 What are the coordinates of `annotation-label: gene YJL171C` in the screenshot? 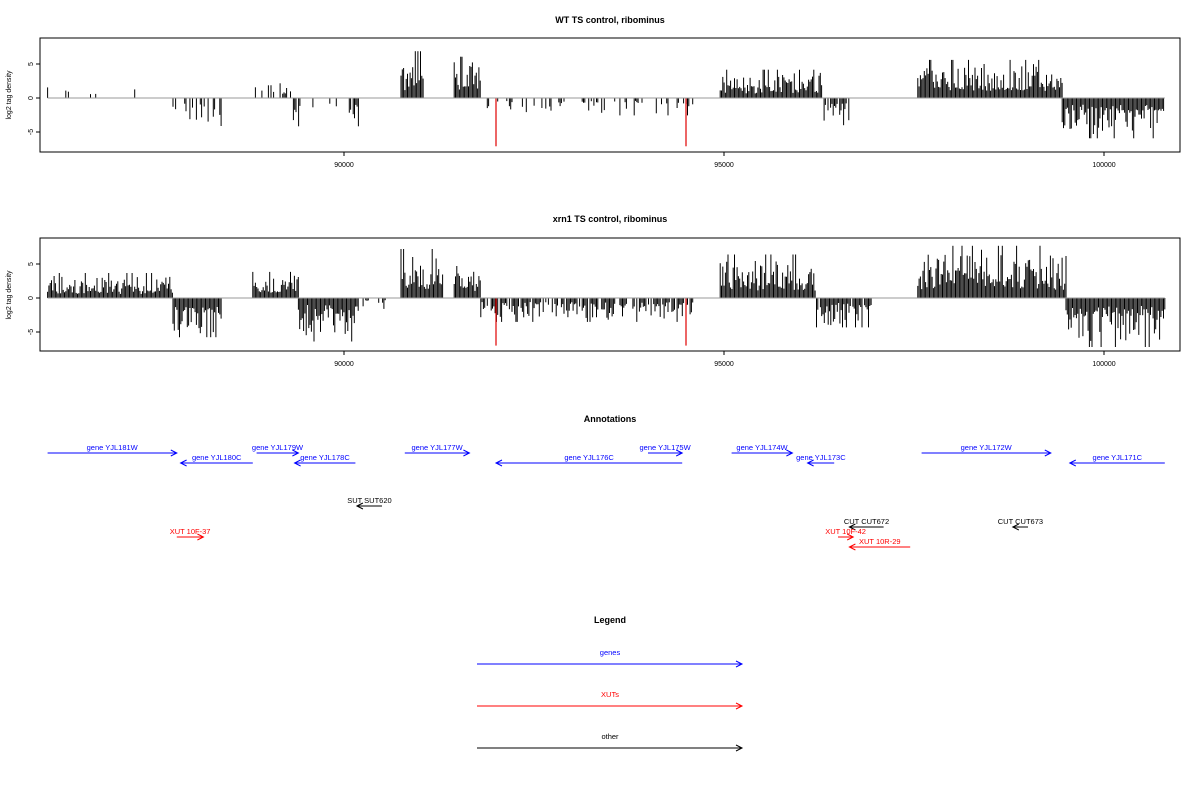 It's located at (1118, 457).